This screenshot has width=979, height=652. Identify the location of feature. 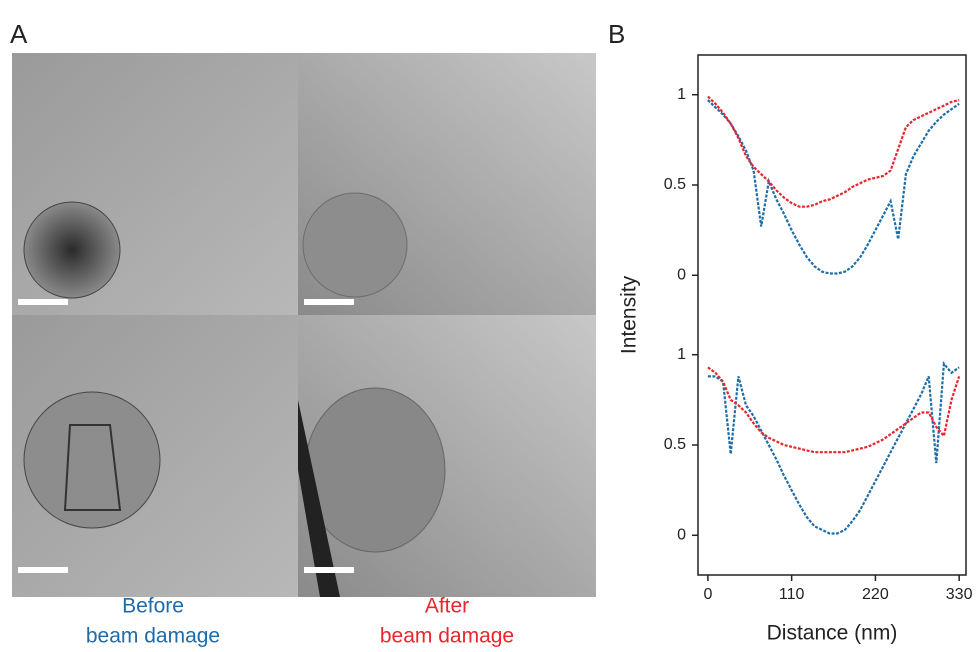
(92, 467).